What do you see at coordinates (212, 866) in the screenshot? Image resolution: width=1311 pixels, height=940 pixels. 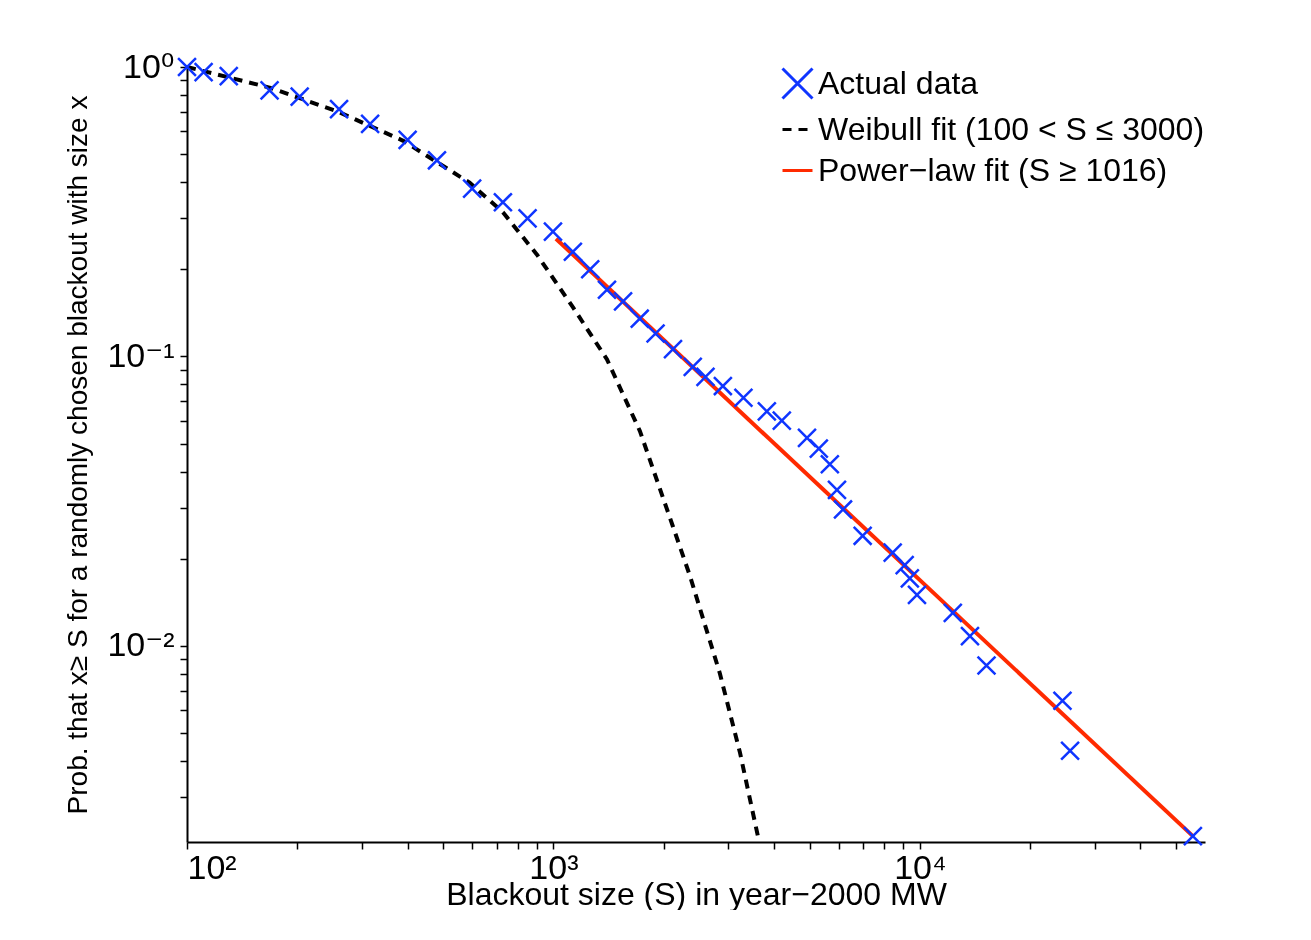 I see `x-tick-label: 10²` at bounding box center [212, 866].